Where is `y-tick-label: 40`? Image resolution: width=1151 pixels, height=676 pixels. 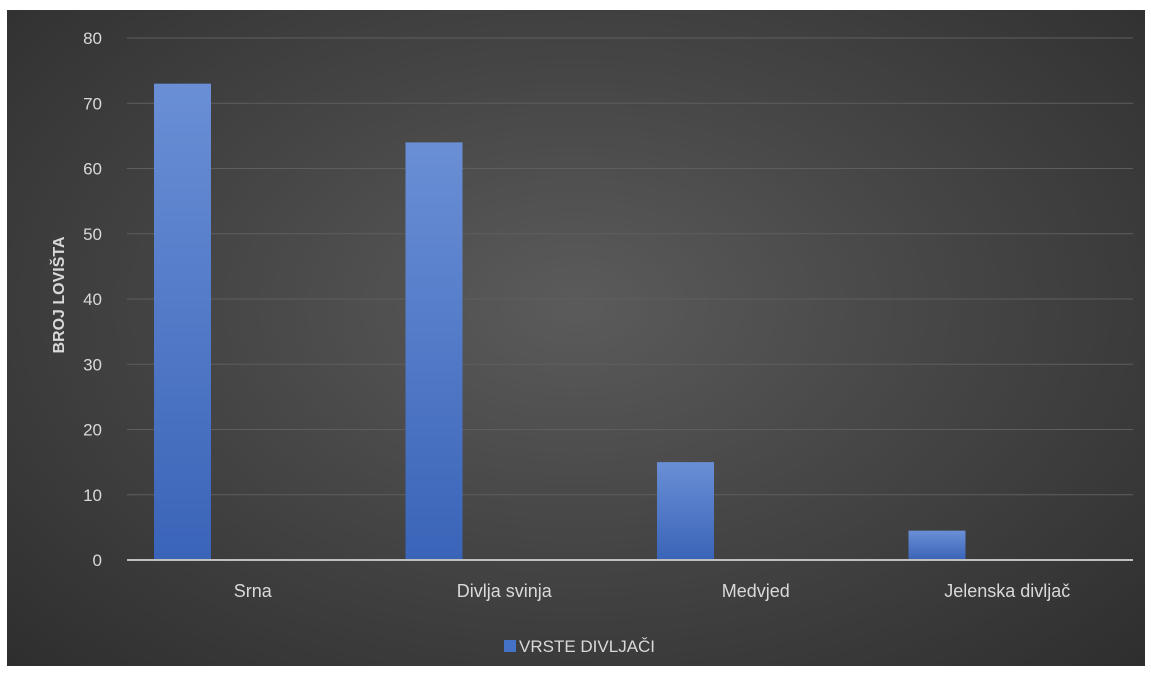
y-tick-label: 40 is located at coordinates (92, 299).